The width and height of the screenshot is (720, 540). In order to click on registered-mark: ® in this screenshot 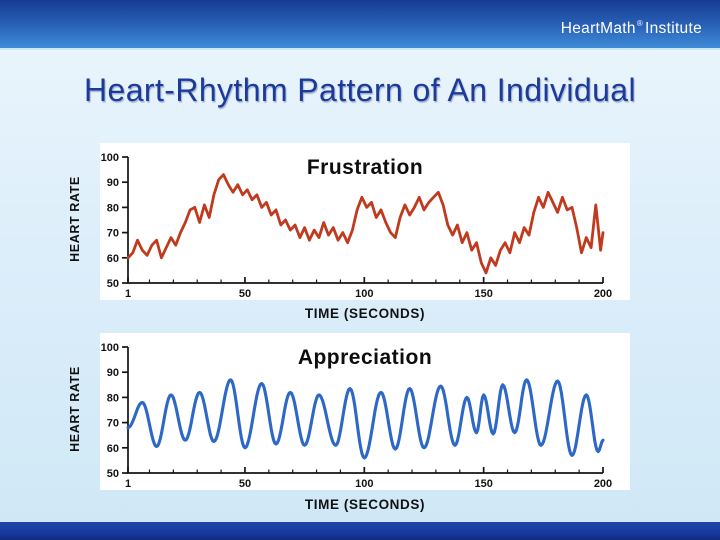, I will do `click(640, 23)`.